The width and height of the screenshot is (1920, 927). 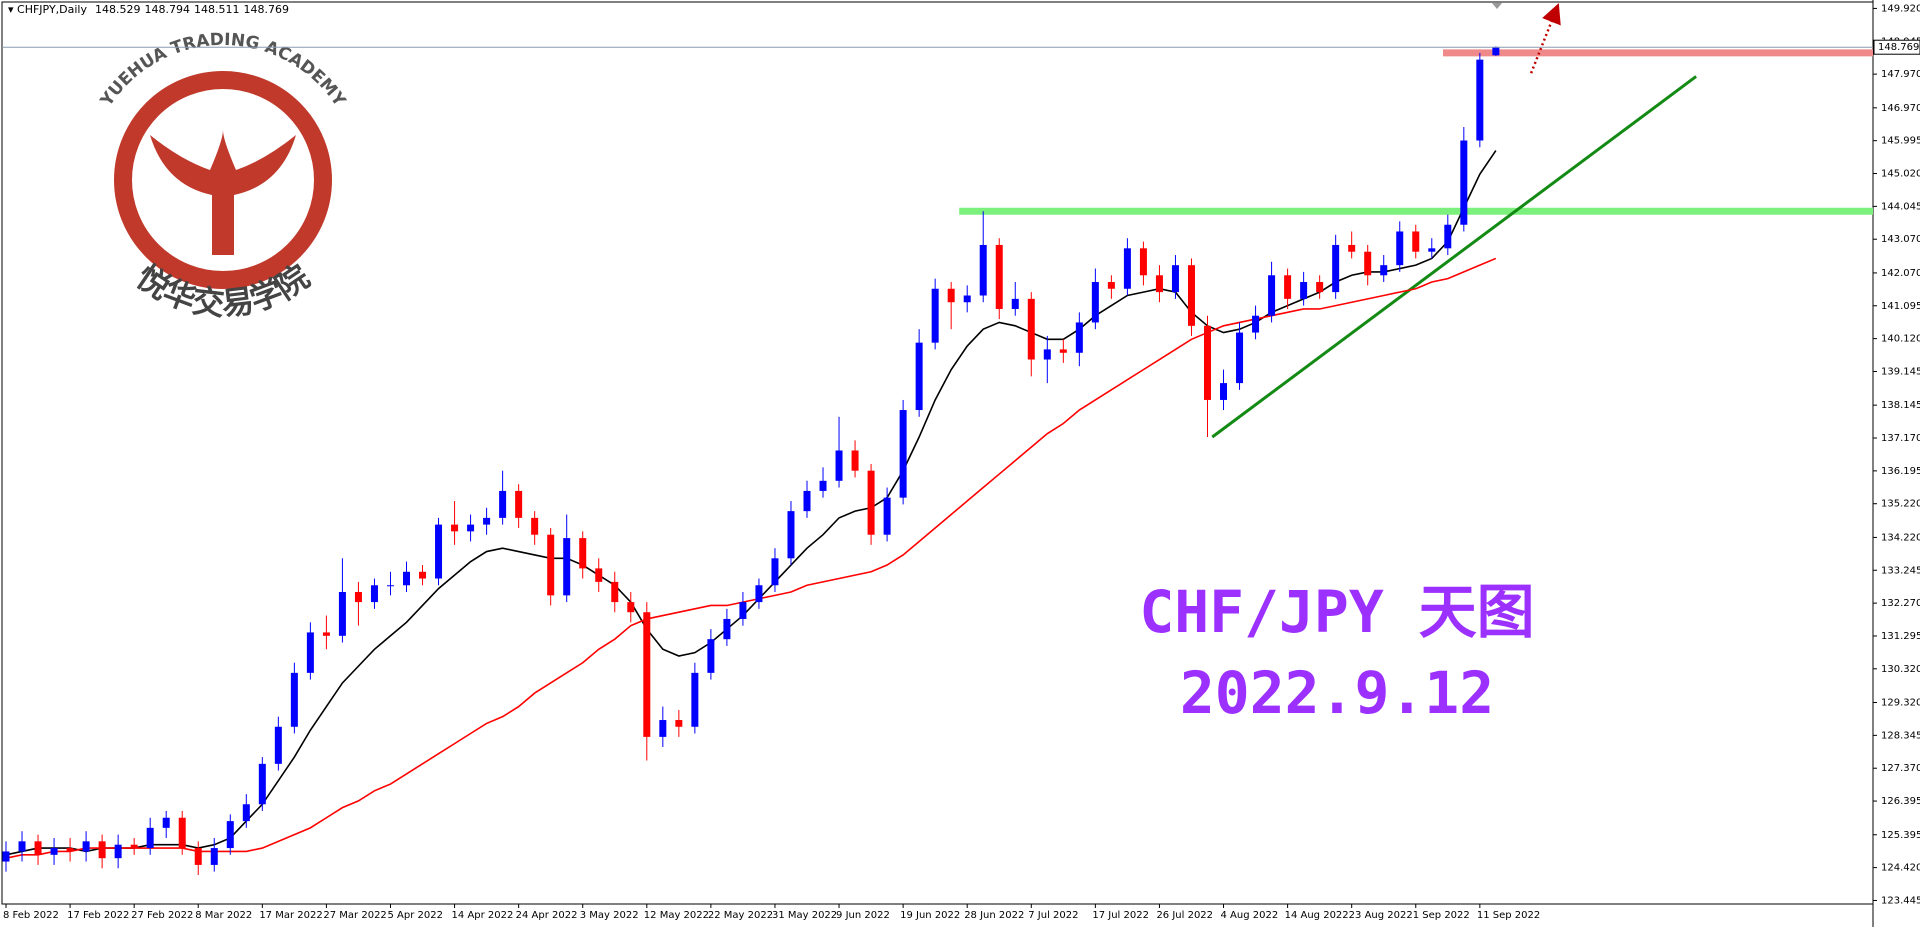 I want to click on y-tick-label: 145.995, so click(x=1900, y=141).